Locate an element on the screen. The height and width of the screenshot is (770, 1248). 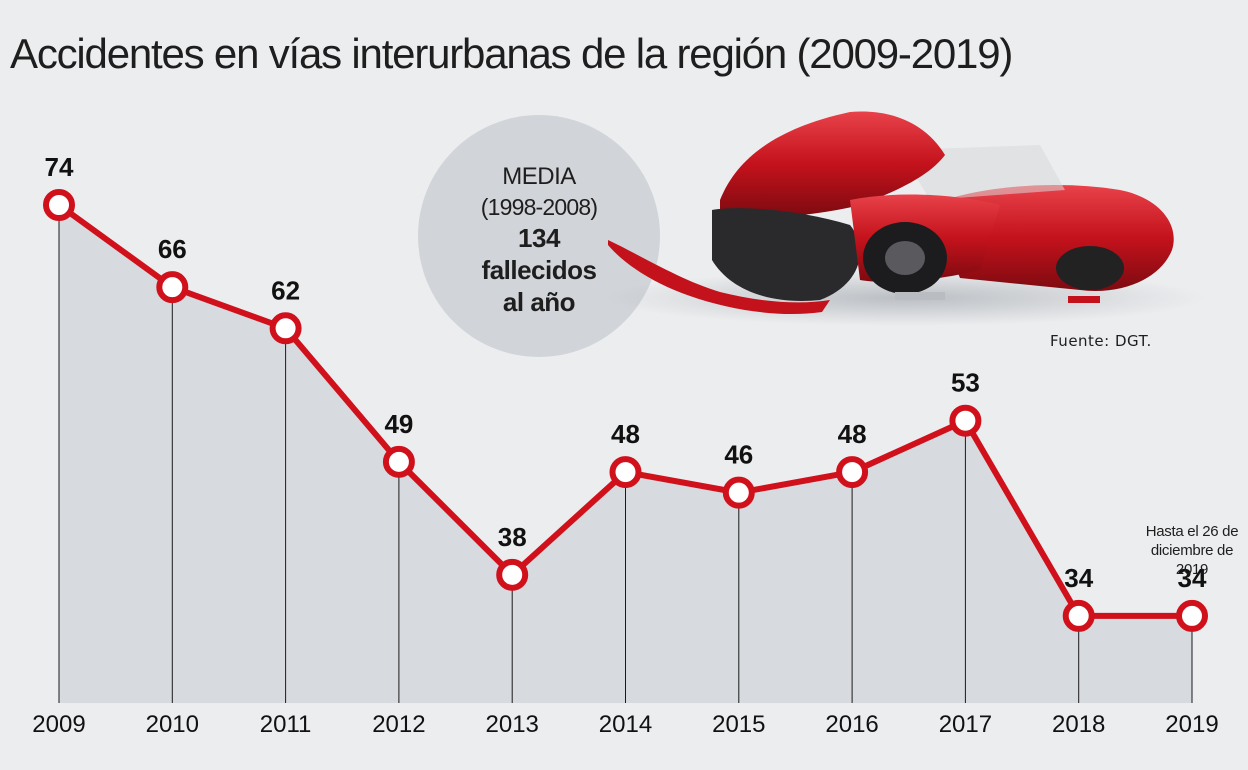
data-point-2015 is located at coordinates (738, 492).